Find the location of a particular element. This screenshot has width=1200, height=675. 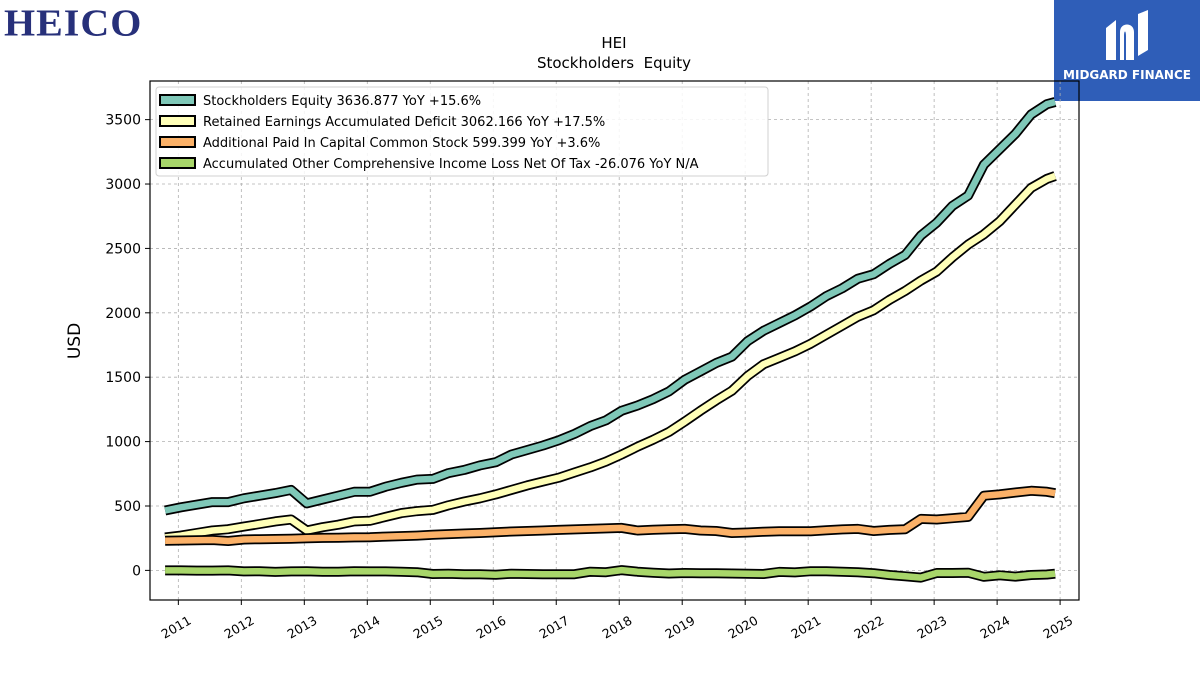

x-tick-label: 2011 is located at coordinates (176, 627).